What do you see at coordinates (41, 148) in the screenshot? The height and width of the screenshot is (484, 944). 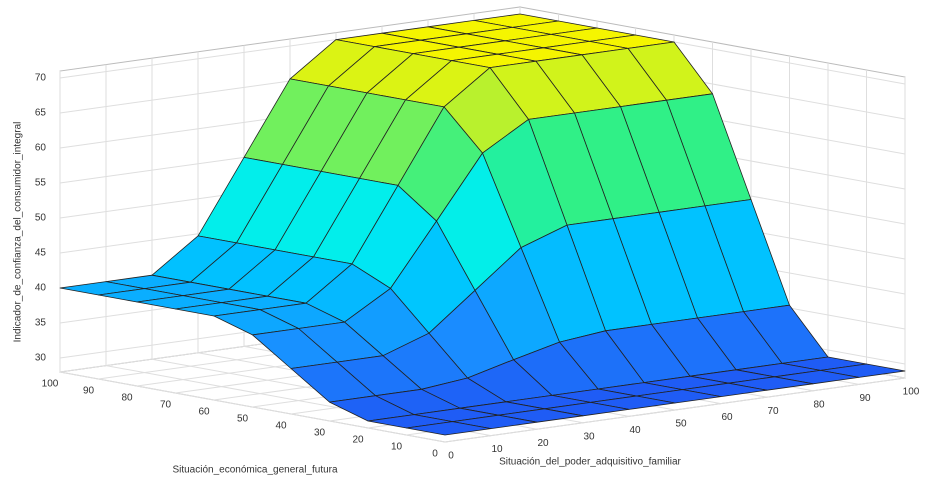 I see `z-tick-label: 60` at bounding box center [41, 148].